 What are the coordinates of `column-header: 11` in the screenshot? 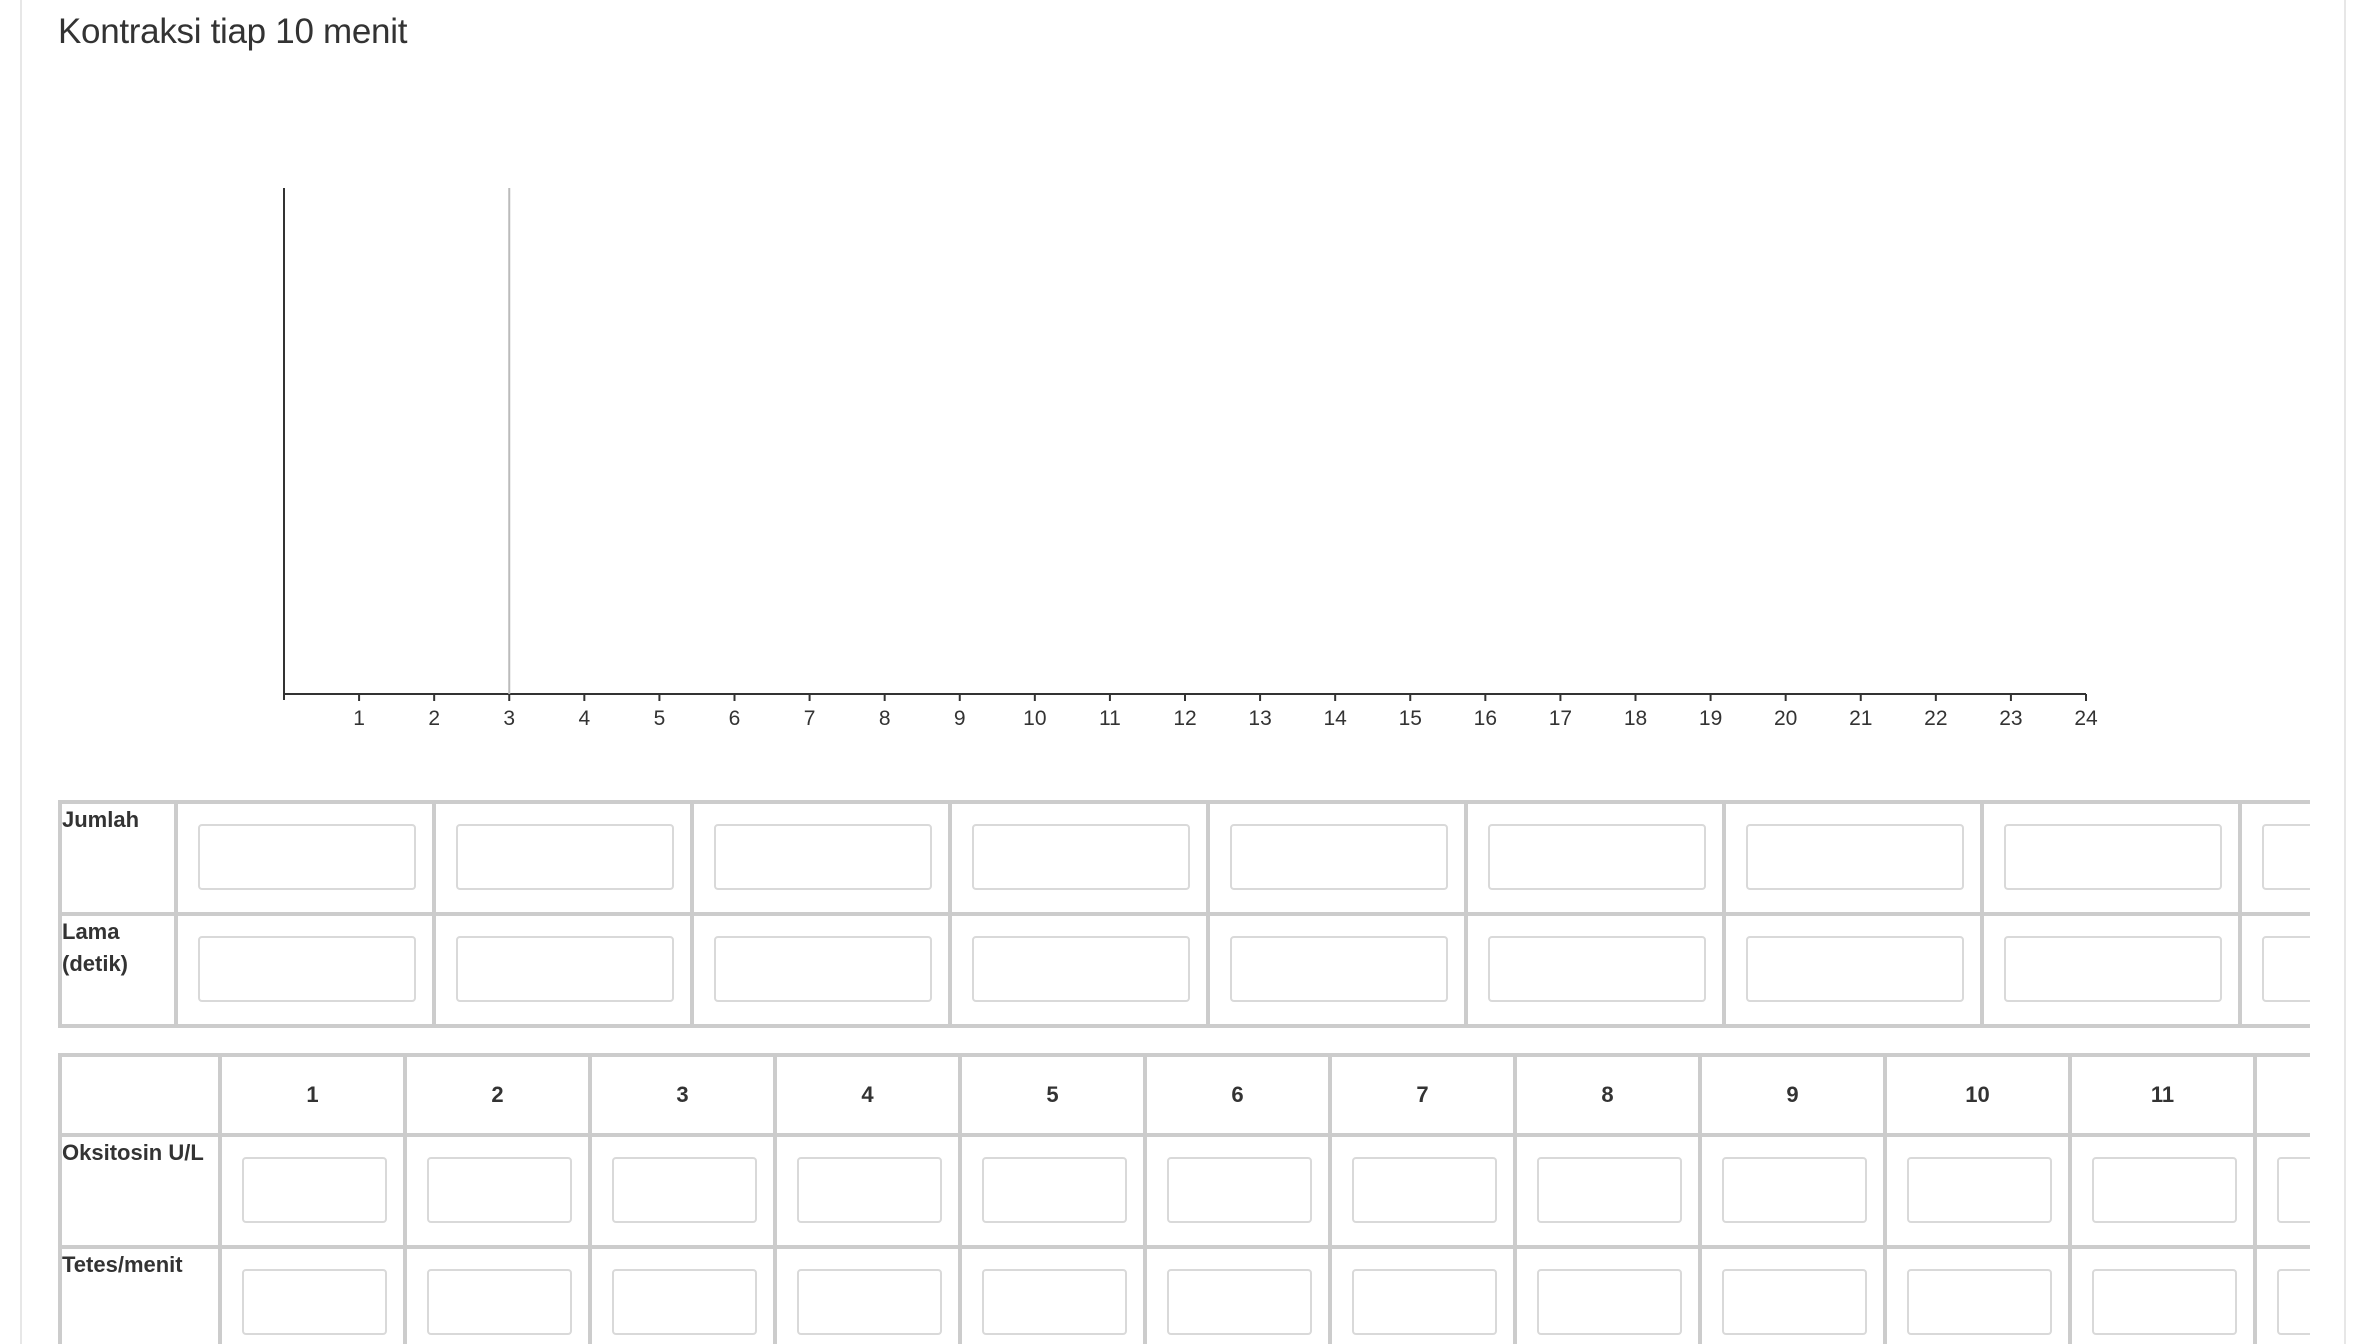 It's located at (2162, 1095).